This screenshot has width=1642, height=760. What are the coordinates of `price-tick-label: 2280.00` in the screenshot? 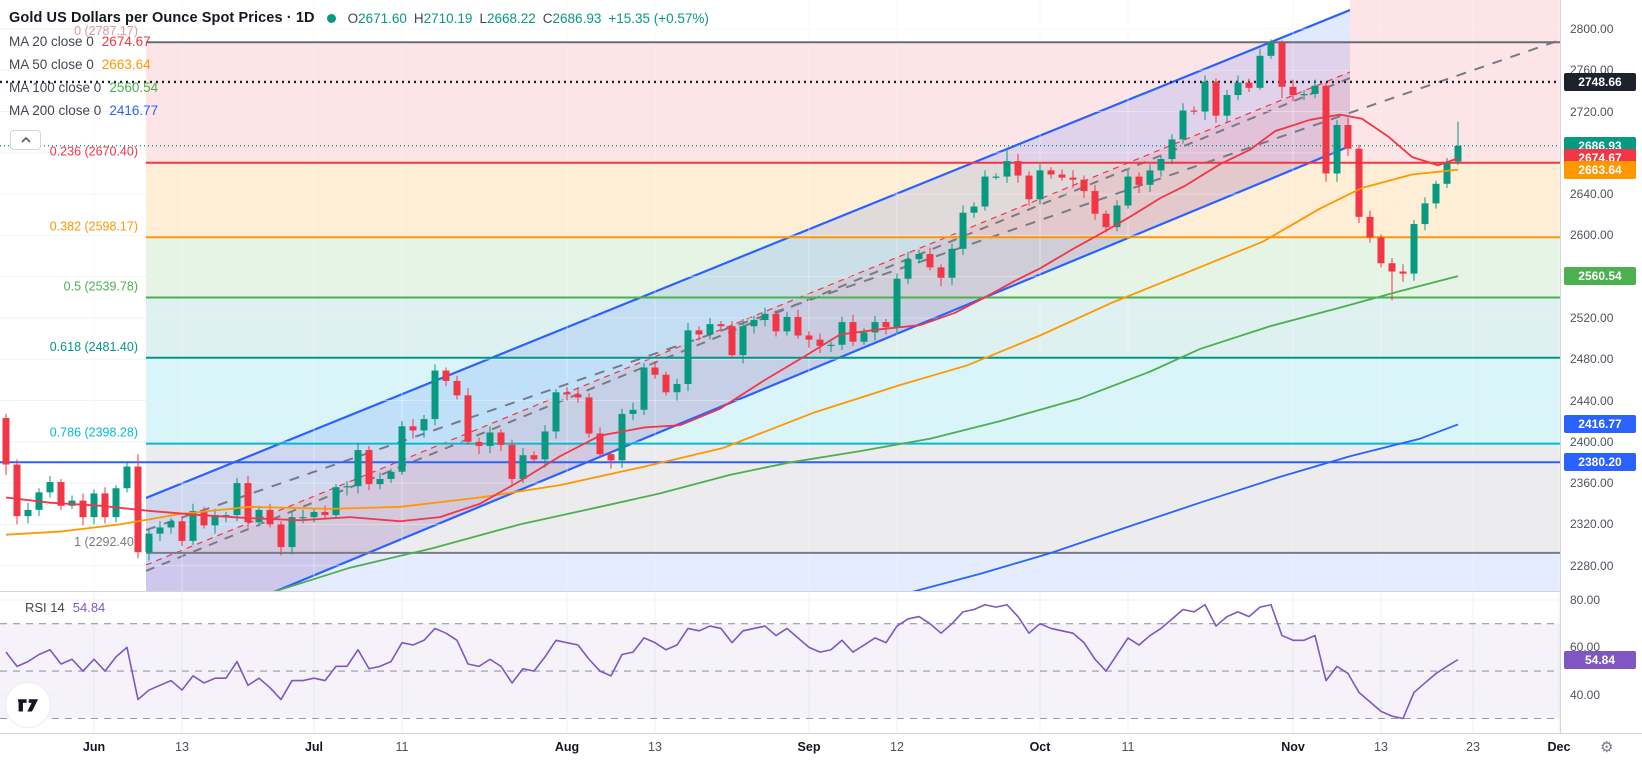 It's located at (1592, 565).